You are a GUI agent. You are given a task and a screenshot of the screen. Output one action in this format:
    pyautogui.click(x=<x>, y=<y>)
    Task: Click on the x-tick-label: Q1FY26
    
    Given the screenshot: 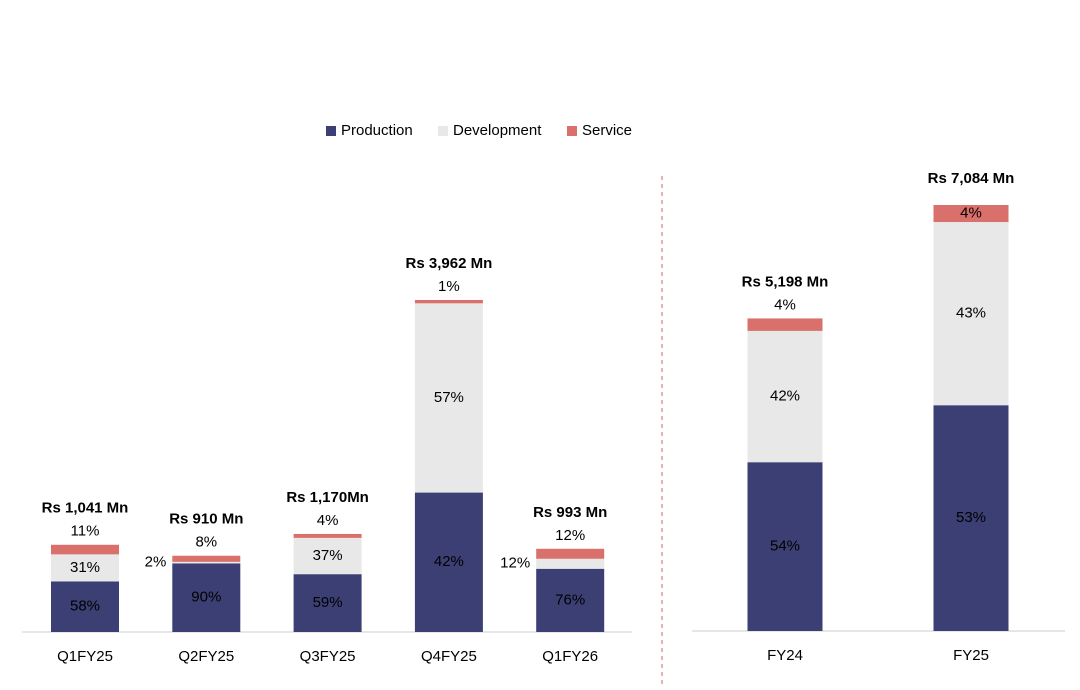 What is the action you would take?
    pyautogui.click(x=570, y=656)
    